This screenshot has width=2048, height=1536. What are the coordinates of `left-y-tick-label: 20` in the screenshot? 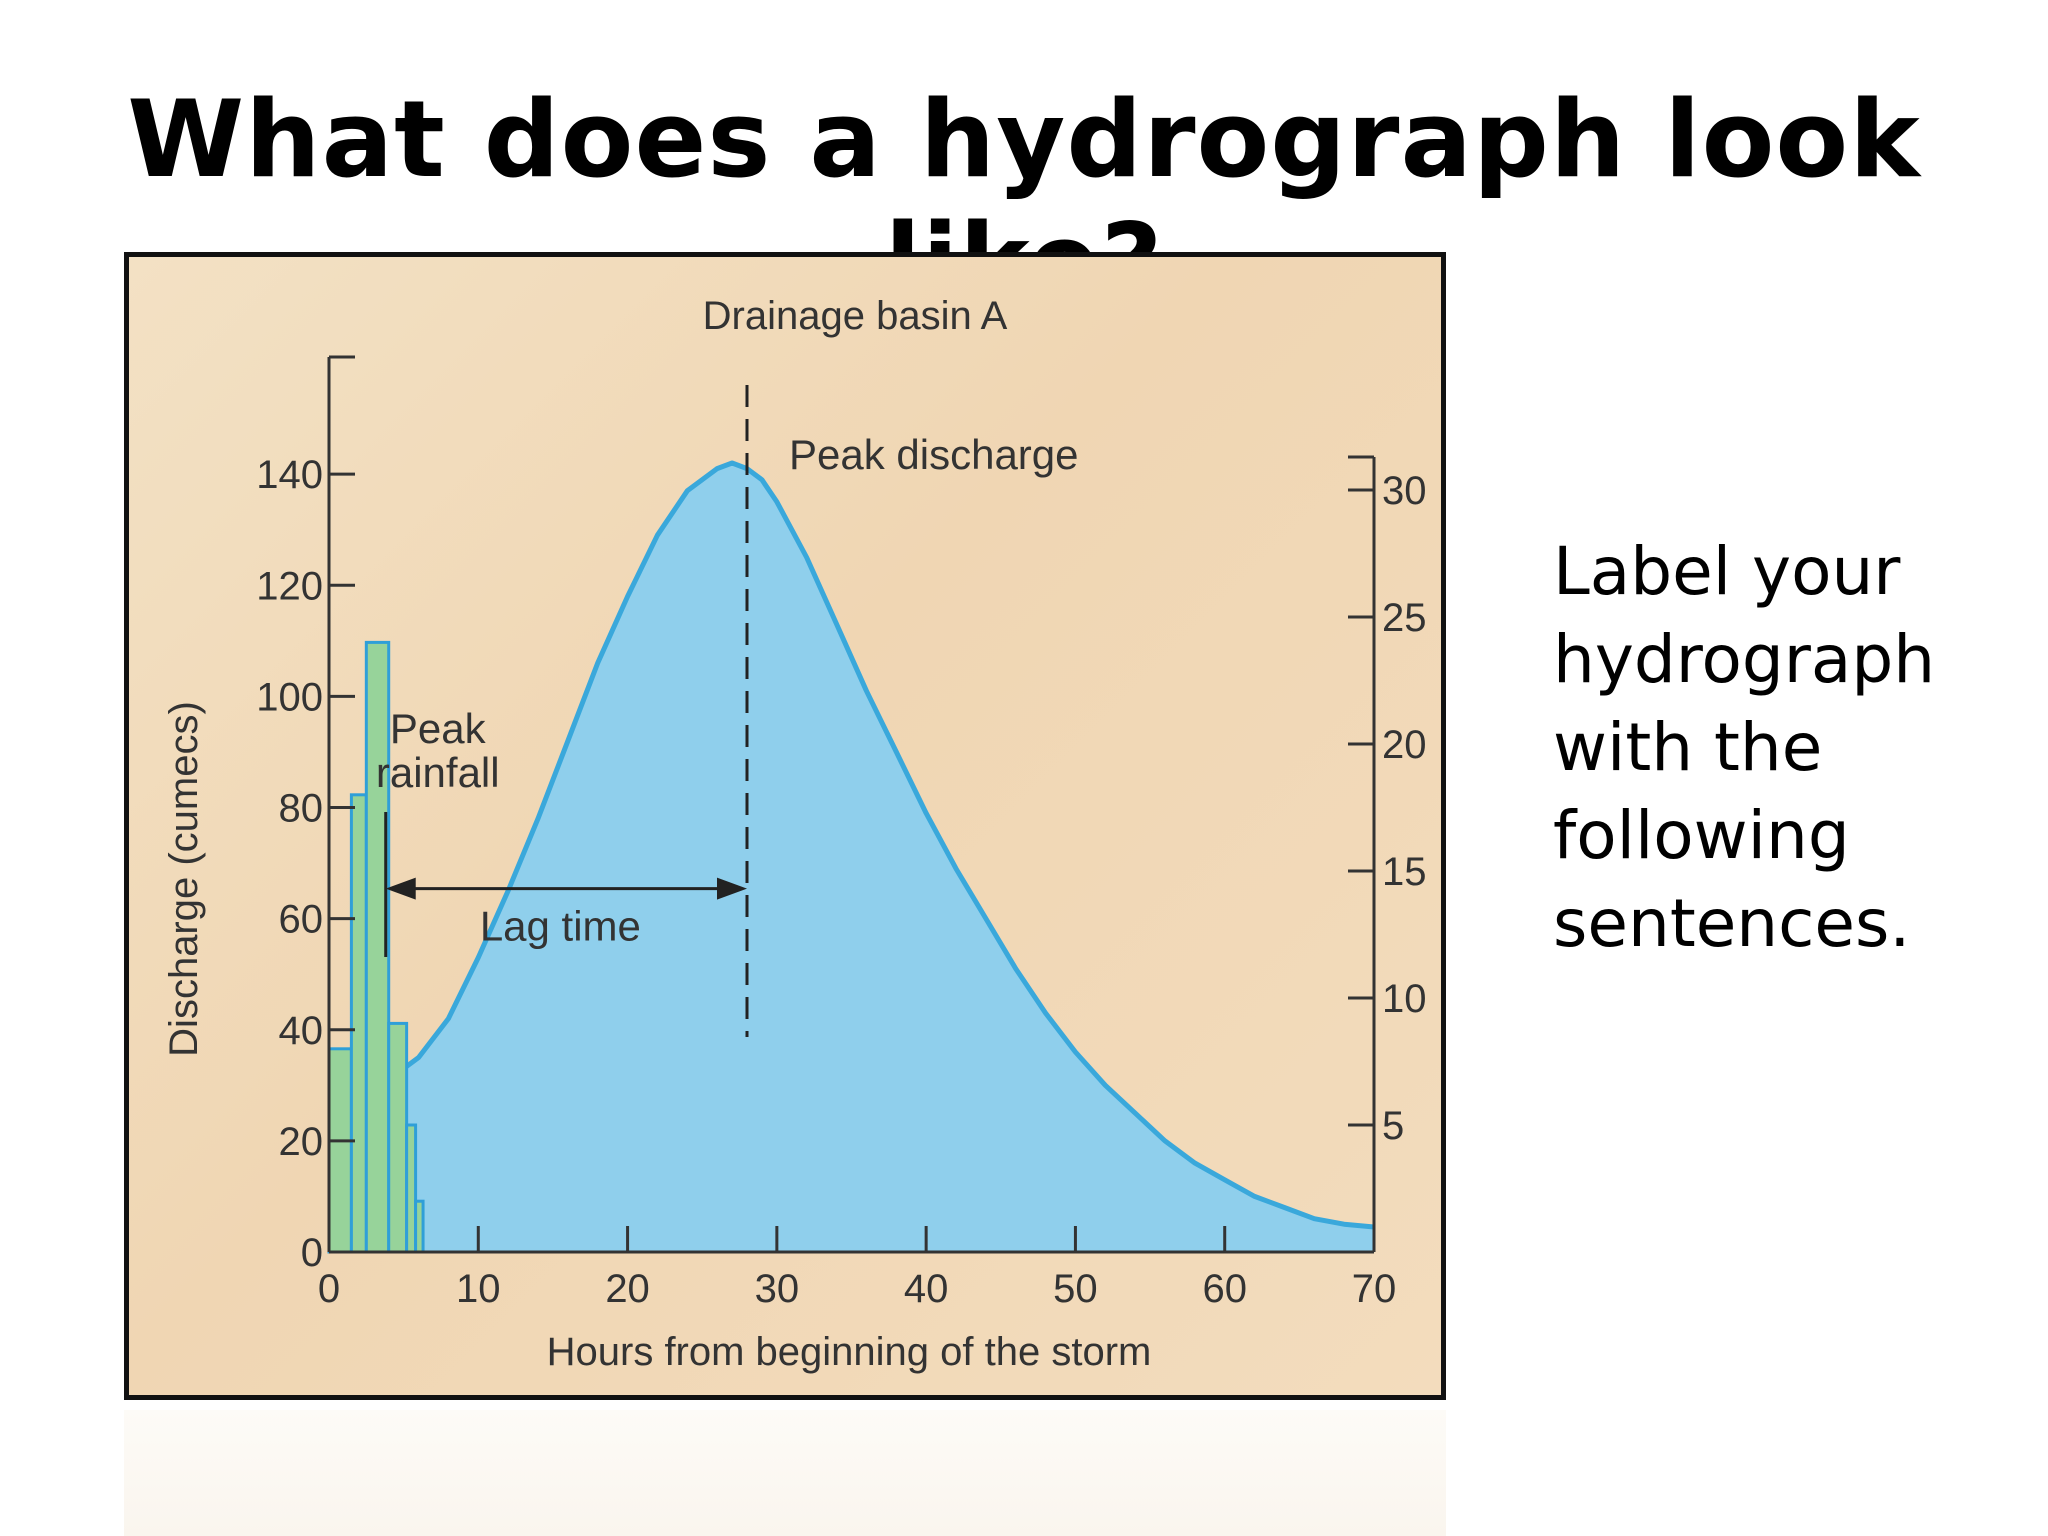 It's located at (301, 1142).